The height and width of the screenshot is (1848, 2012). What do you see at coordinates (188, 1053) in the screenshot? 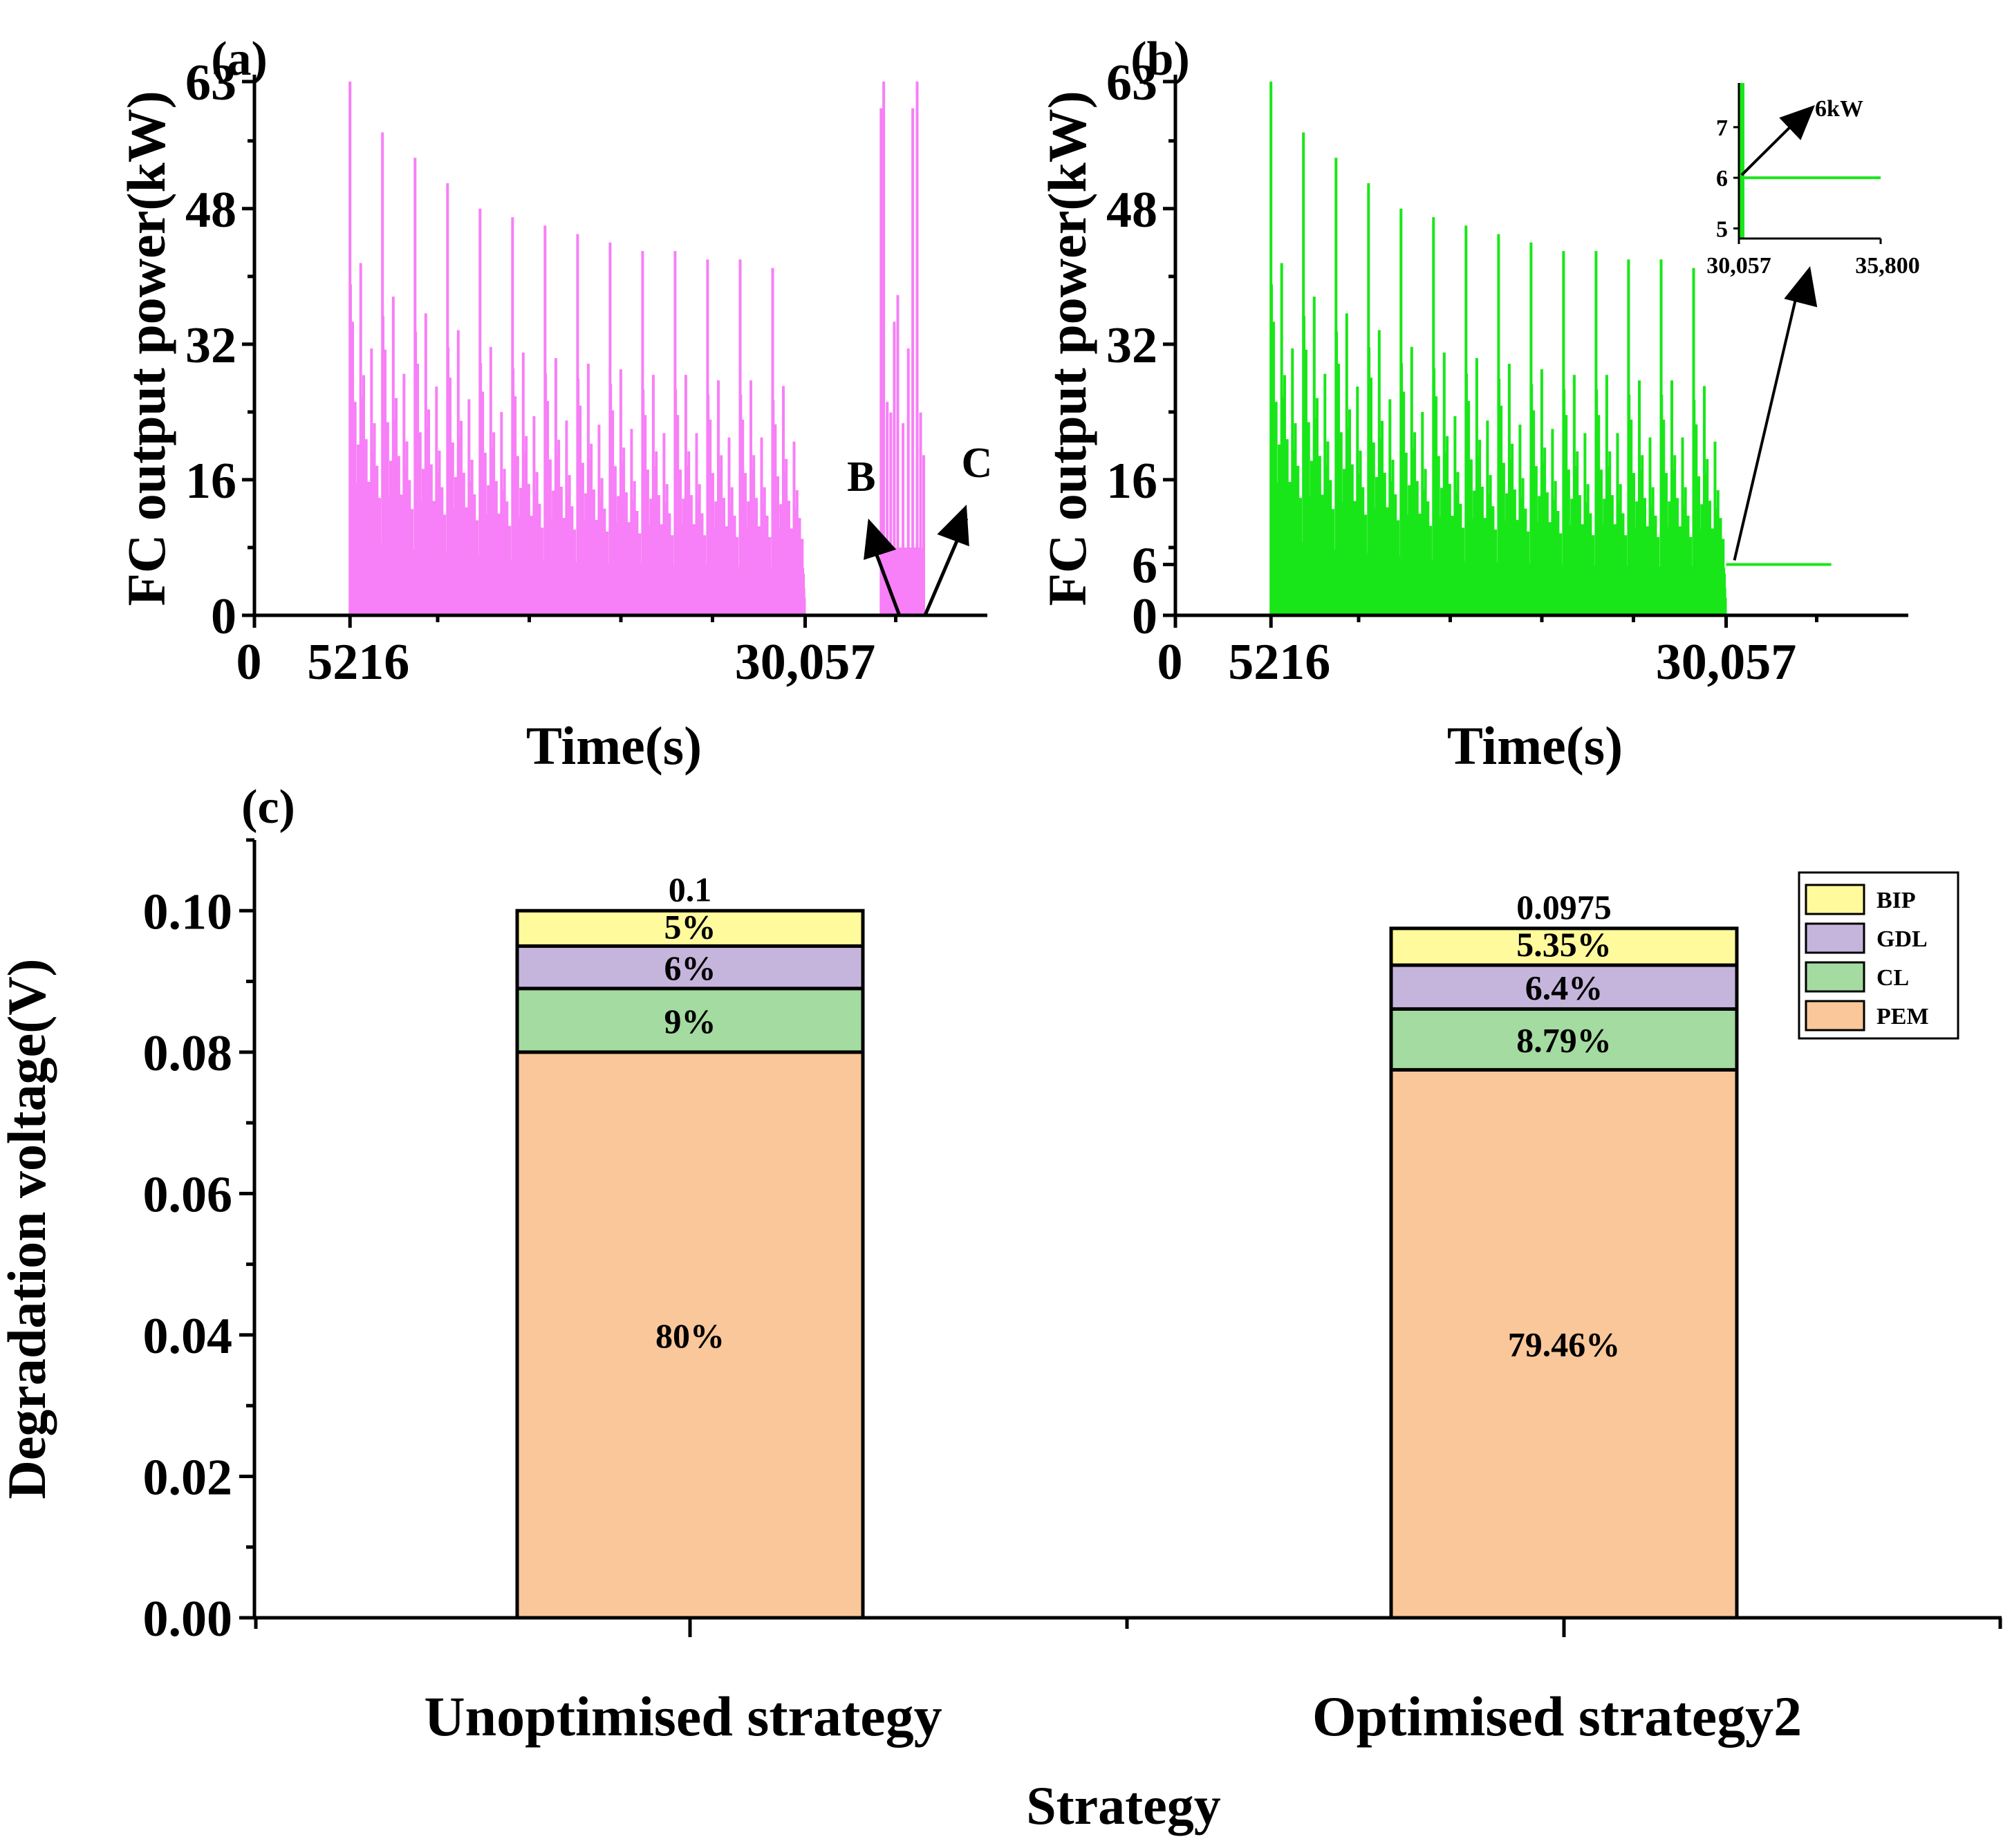
I see `panel-c-y-tick-label: 0.08` at bounding box center [188, 1053].